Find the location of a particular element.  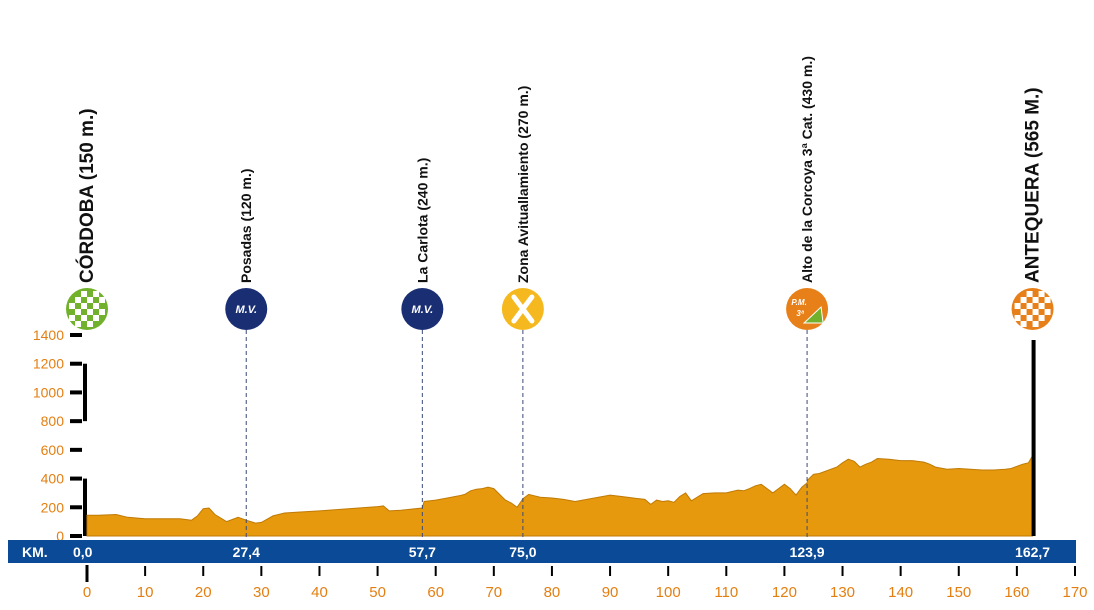

y-tick-label: 0 is located at coordinates (60, 536).